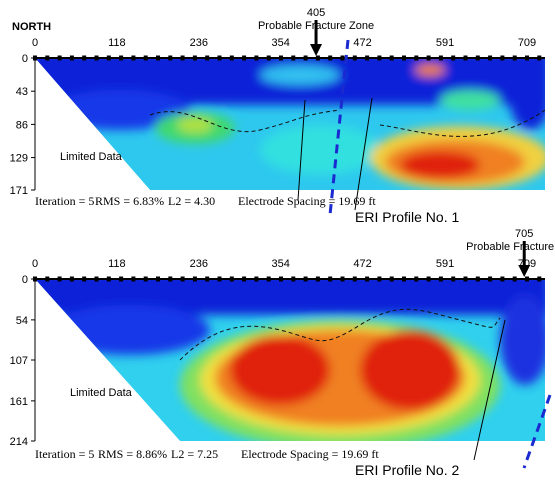 The height and width of the screenshot is (500, 555). I want to click on limited-label: Limited Data, so click(101, 393).